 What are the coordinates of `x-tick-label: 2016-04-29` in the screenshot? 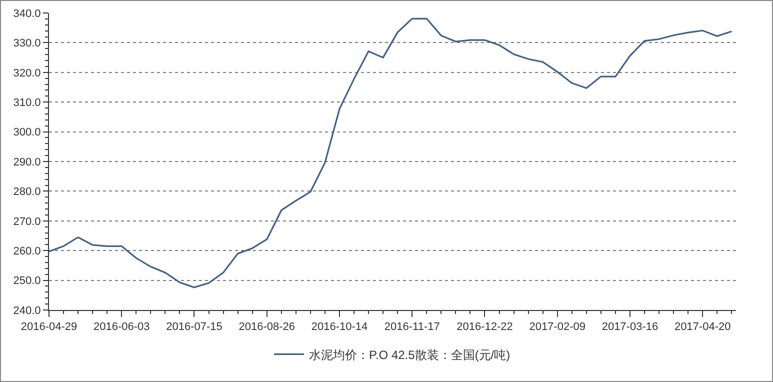 It's located at (49, 327).